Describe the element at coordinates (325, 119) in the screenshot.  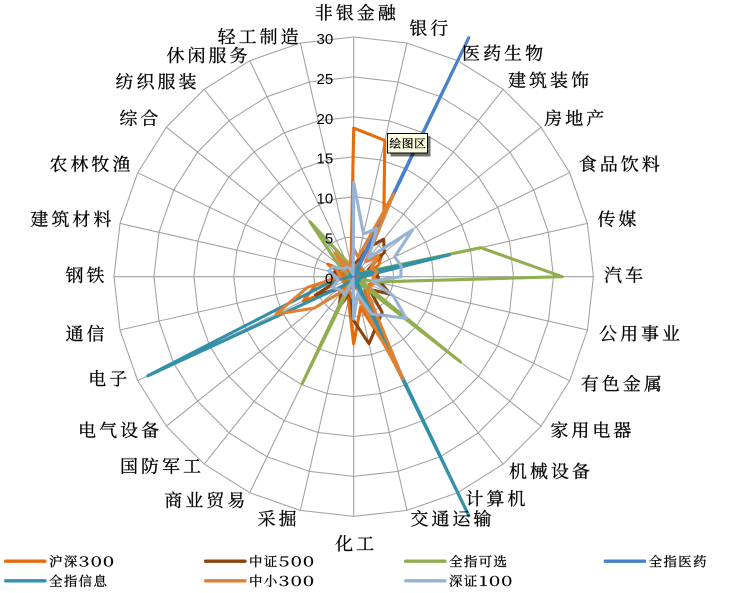
I see `svg-text: 20` at that location.